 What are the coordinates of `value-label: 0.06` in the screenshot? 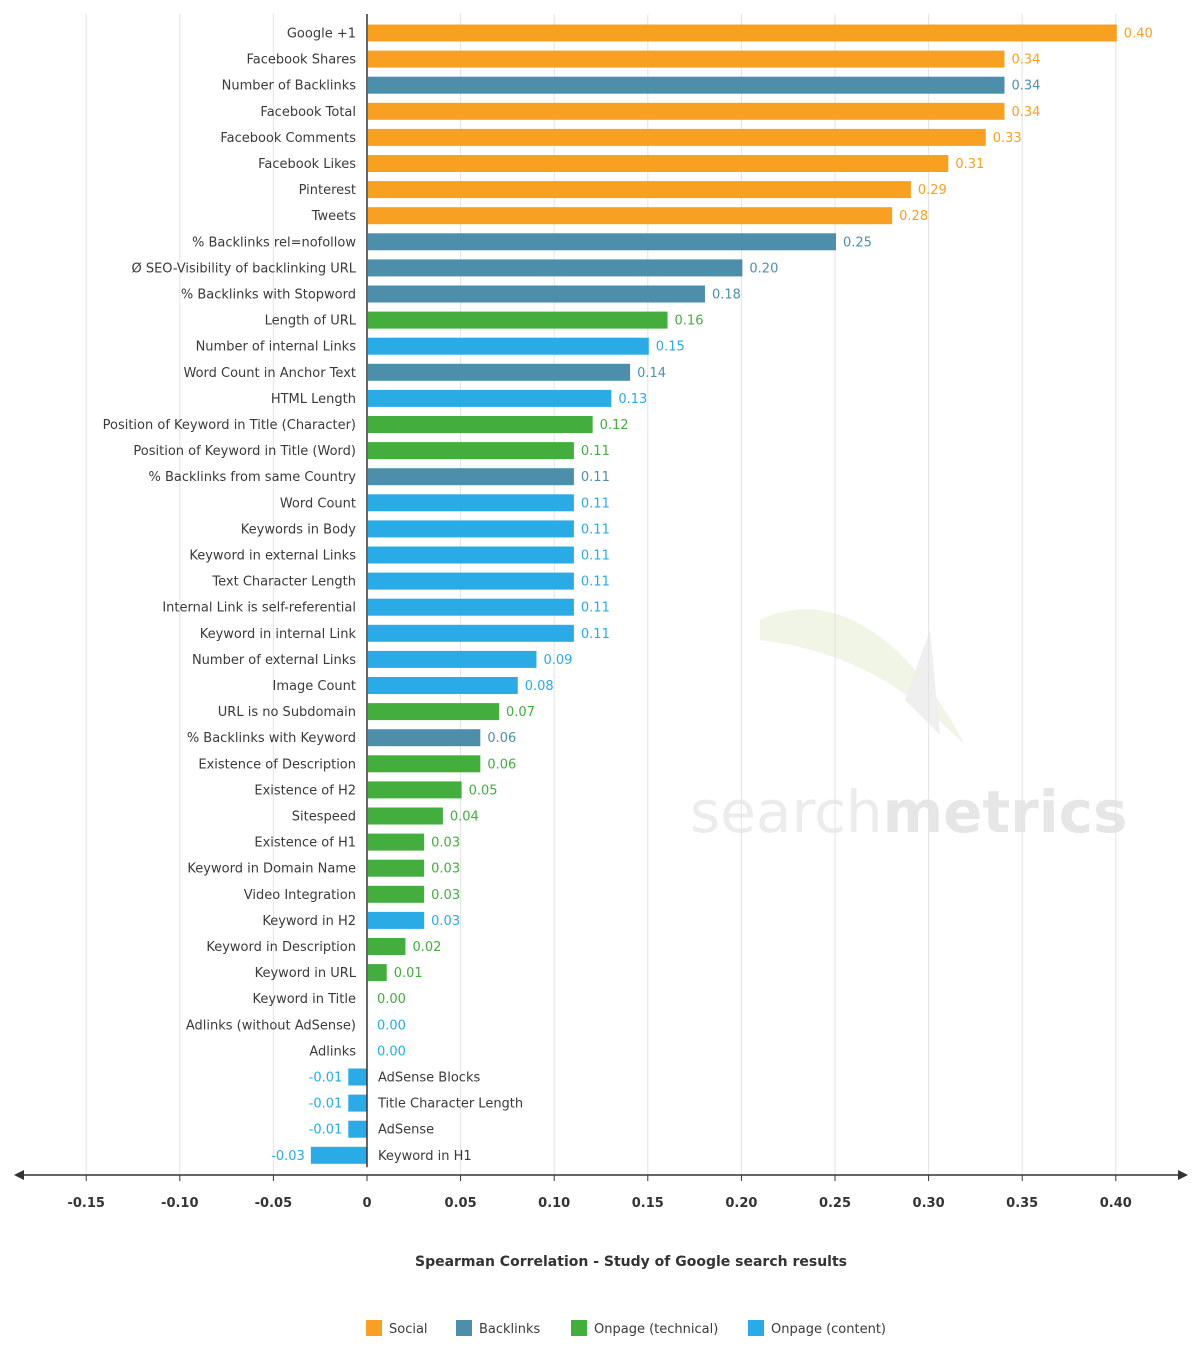 It's located at (501, 738).